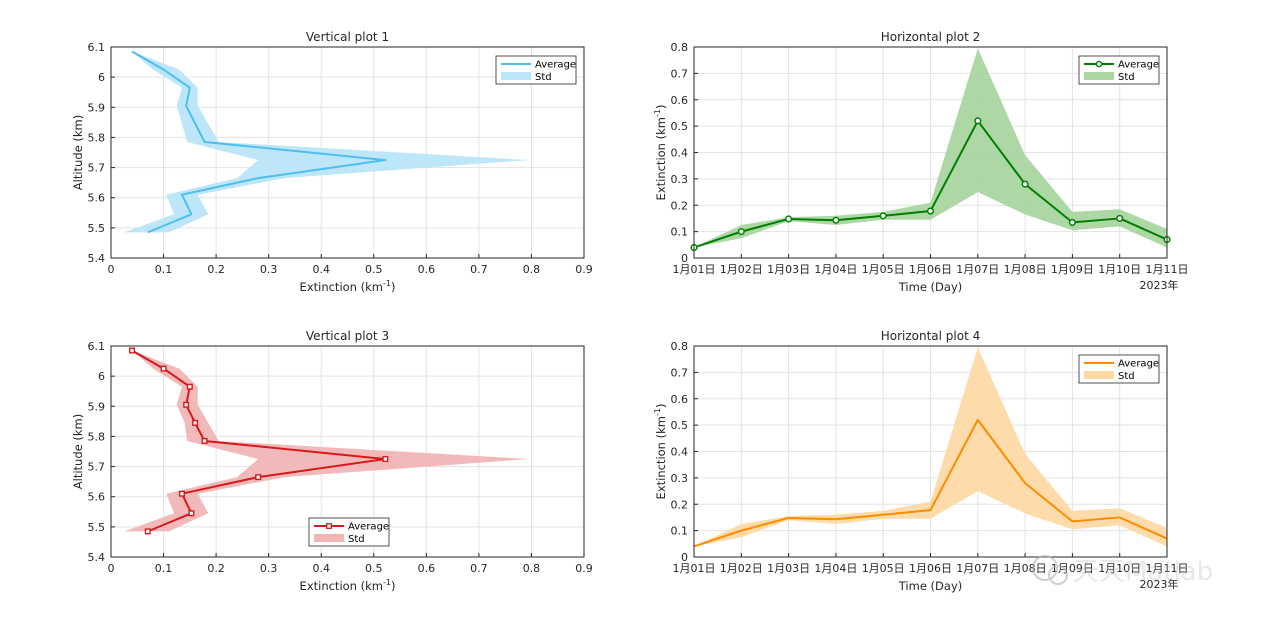  I want to click on y-tick-label: 5.8, so click(97, 137).